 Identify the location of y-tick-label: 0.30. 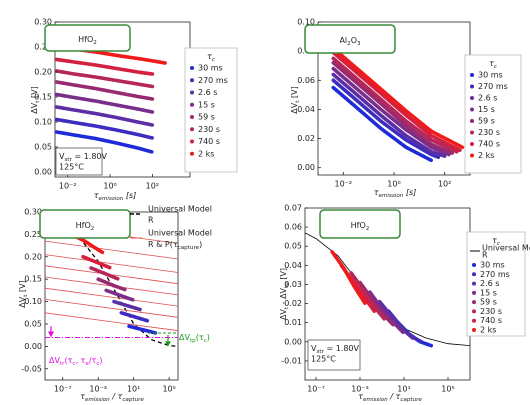
(33, 212).